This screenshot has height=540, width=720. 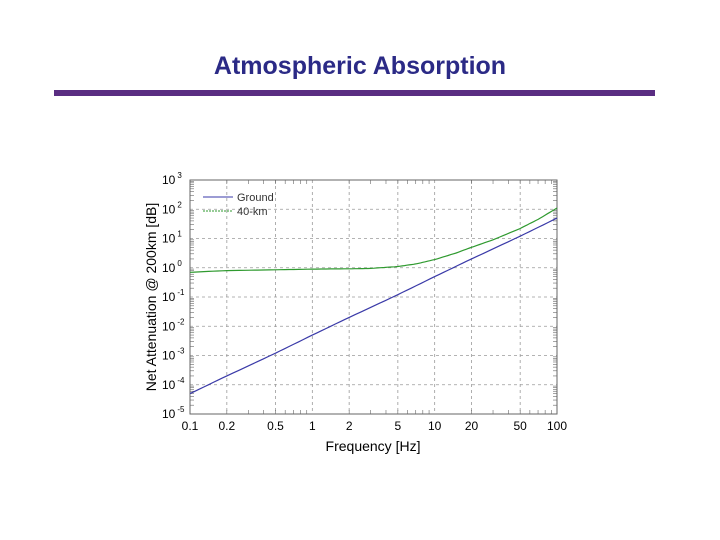 I want to click on x-tick-label: 0.1, so click(x=190, y=426).